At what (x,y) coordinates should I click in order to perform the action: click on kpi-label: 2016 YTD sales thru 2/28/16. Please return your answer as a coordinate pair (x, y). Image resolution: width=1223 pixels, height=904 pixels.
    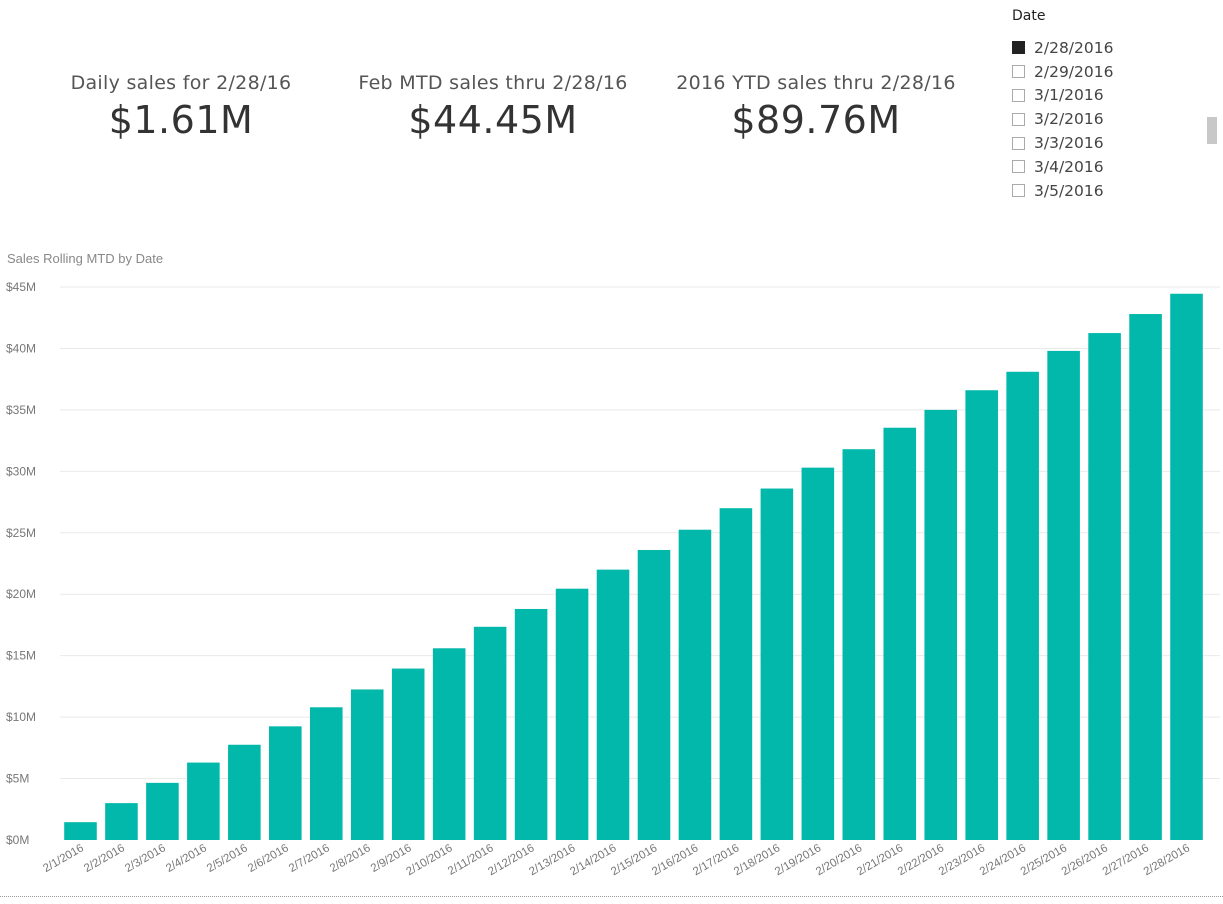
    Looking at the image, I should click on (816, 83).